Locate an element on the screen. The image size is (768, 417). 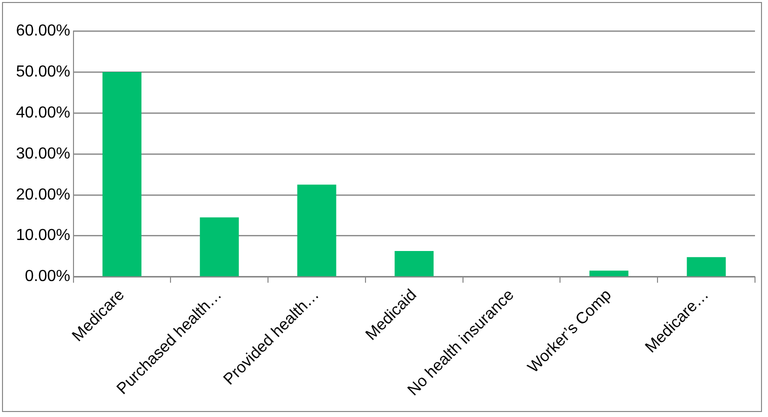
y-tick-label: 10.00% is located at coordinates (43, 235).